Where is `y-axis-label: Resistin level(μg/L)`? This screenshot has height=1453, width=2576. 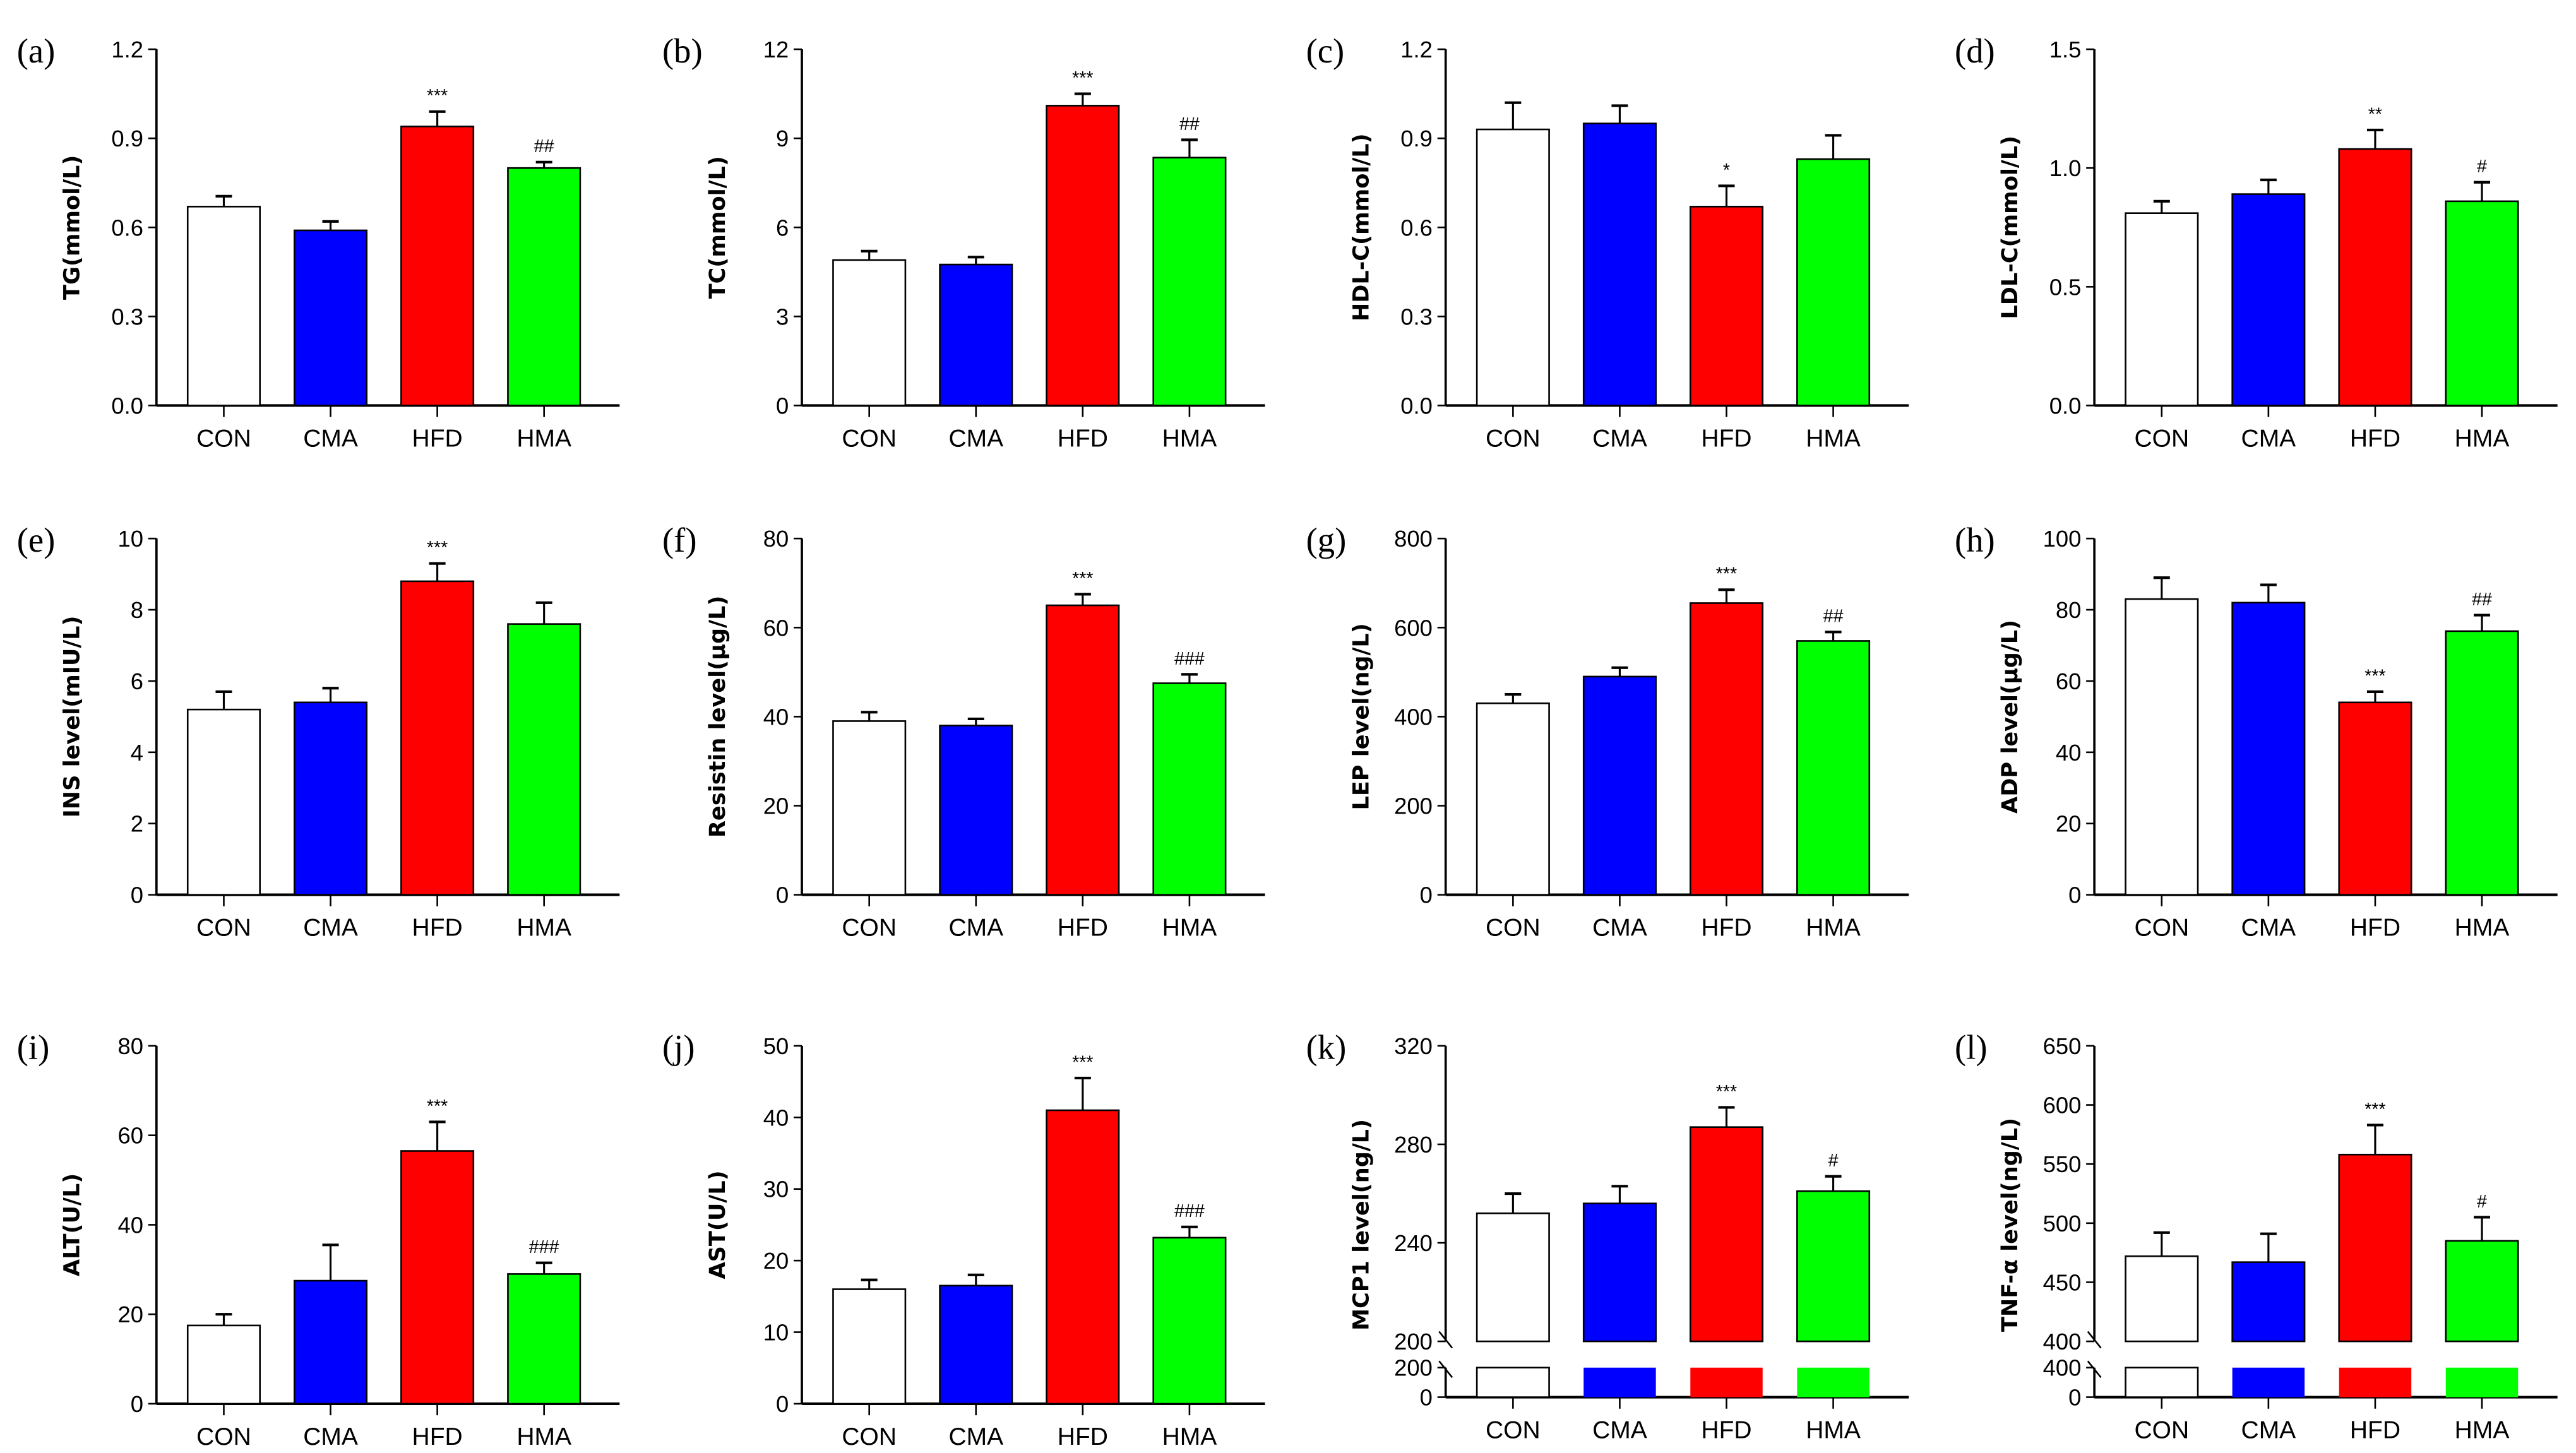
y-axis-label: Resistin level(μg/L) is located at coordinates (717, 717).